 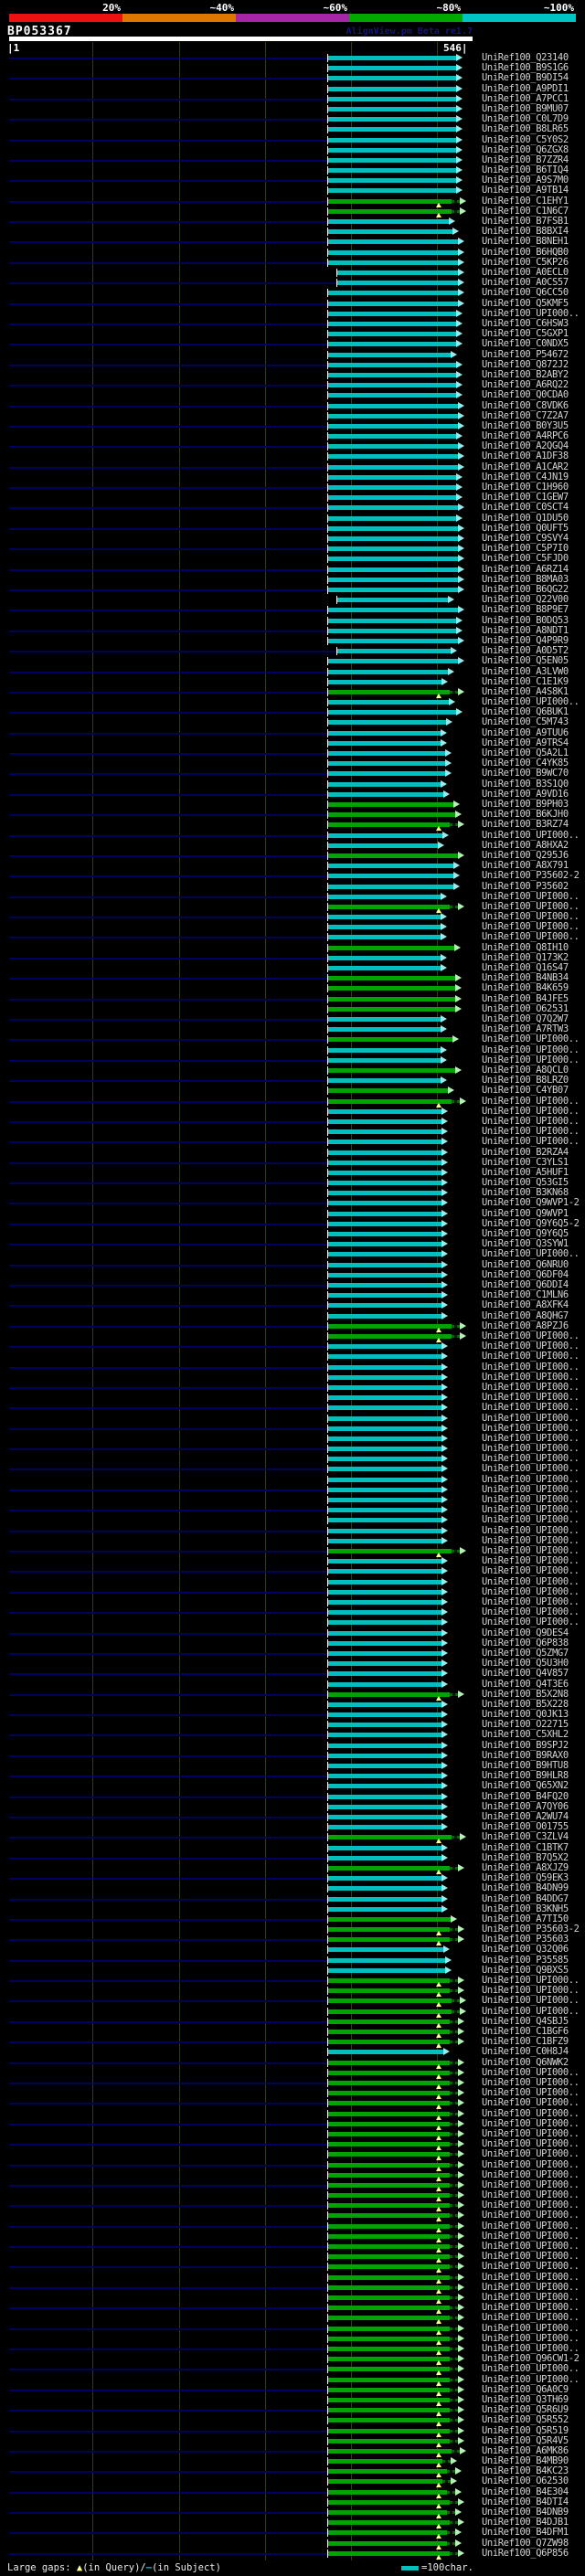 I want to click on alignment-row: UniRef100_B9MU07, so click(x=293, y=108).